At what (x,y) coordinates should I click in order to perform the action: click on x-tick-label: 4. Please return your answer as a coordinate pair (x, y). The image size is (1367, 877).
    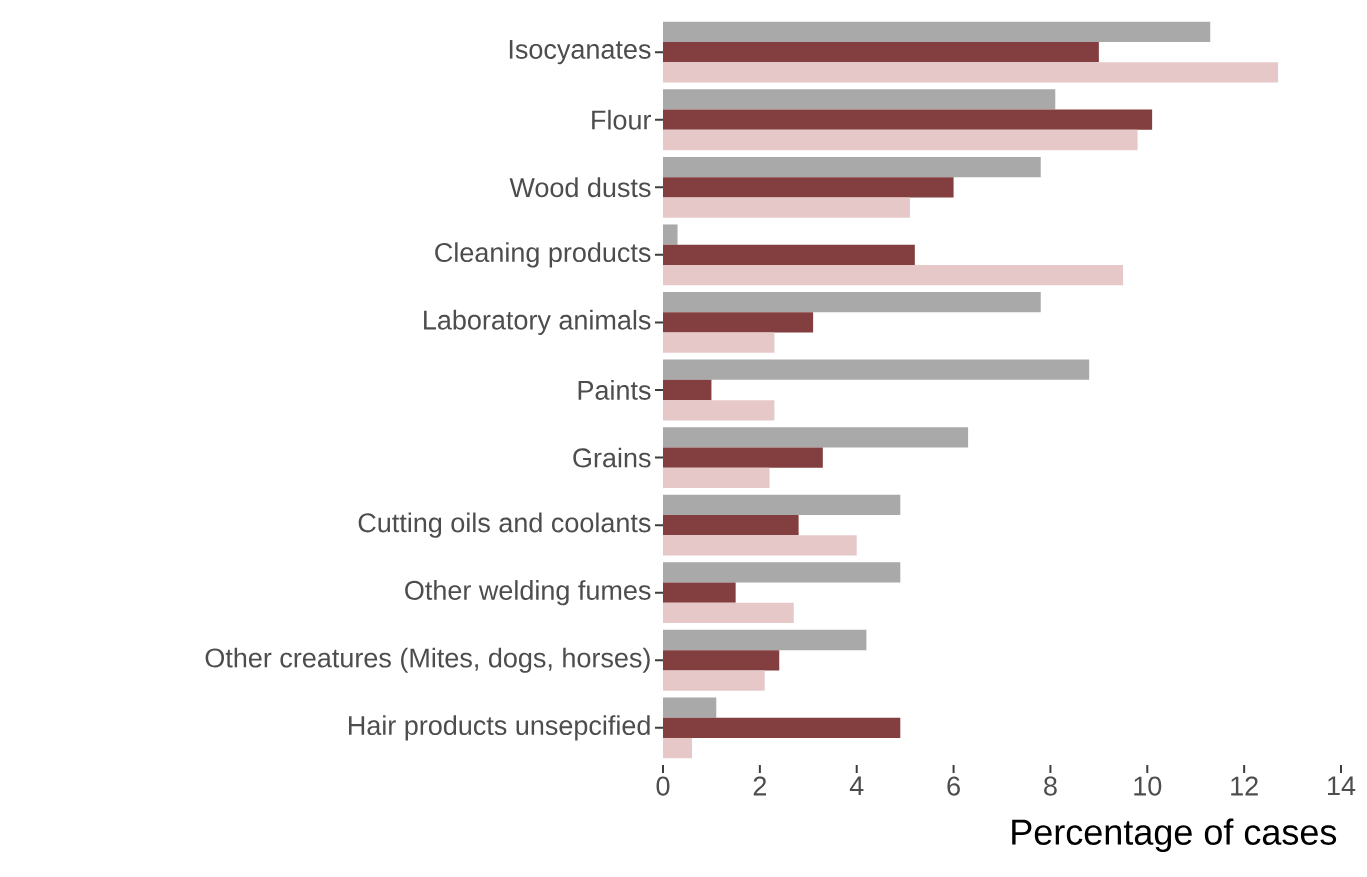
    Looking at the image, I should click on (856, 786).